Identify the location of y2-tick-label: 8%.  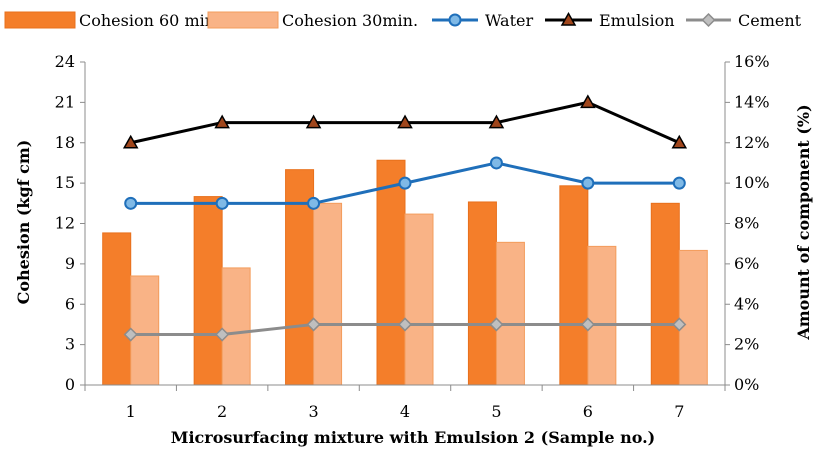
(746, 223).